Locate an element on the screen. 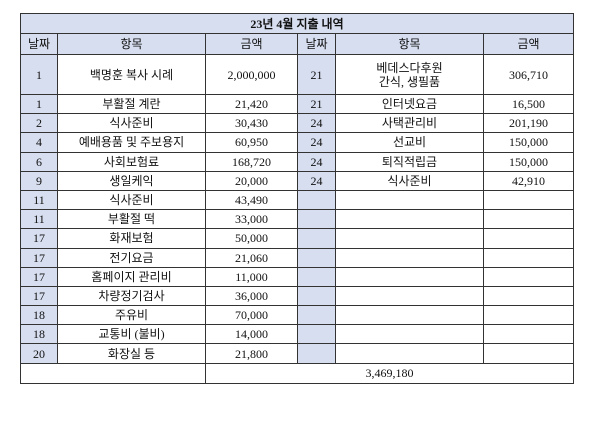  item-cell: 생일케익 is located at coordinates (131, 180).